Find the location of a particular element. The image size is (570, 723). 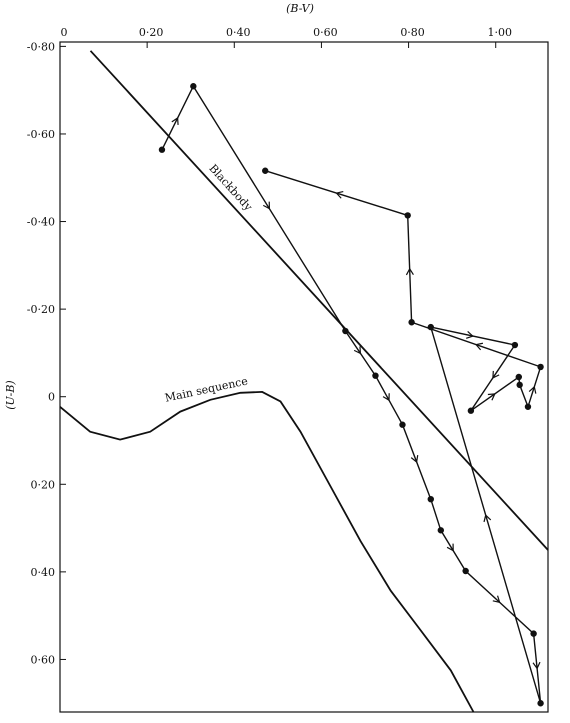

x-tick-label: 0·80 is located at coordinates (412, 32).